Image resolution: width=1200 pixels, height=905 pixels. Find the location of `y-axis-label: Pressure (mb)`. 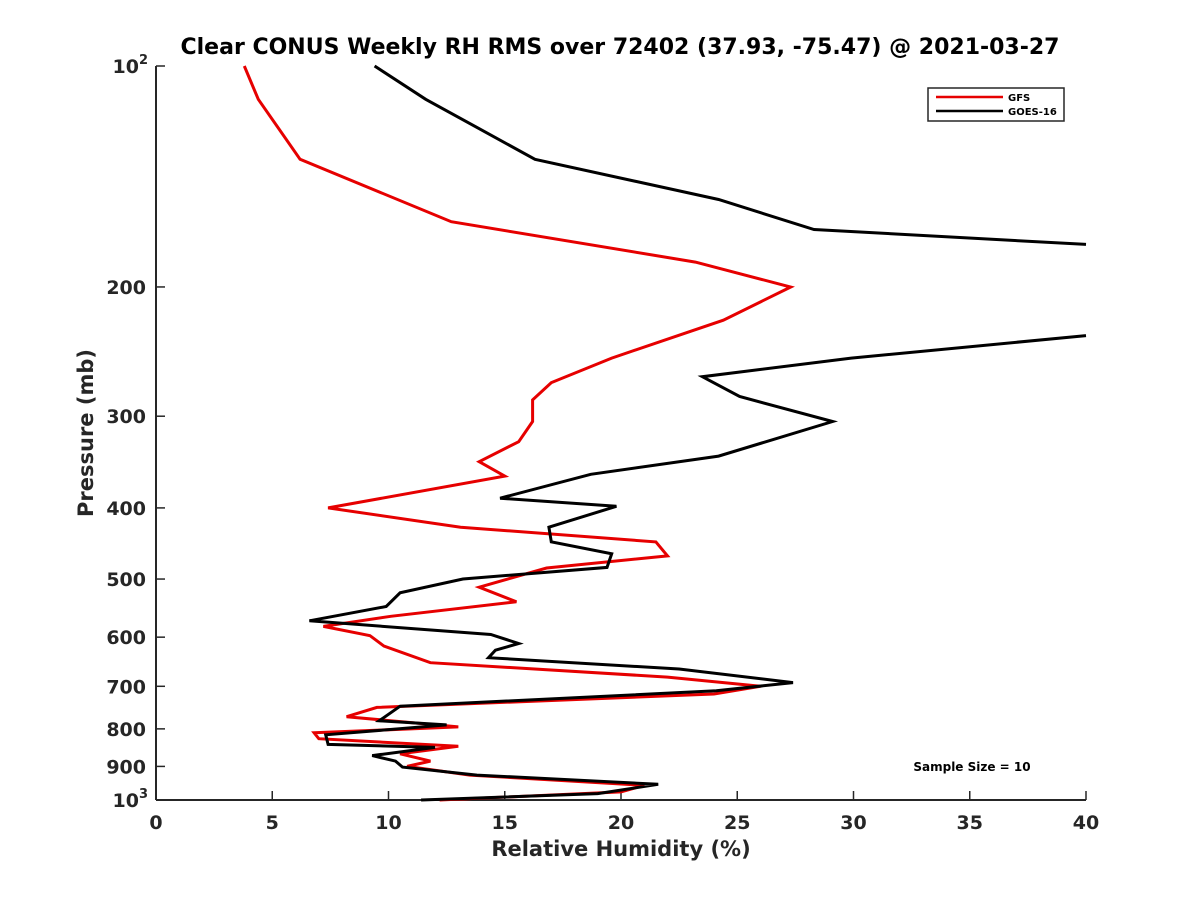

y-axis-label: Pressure (mb) is located at coordinates (86, 433).